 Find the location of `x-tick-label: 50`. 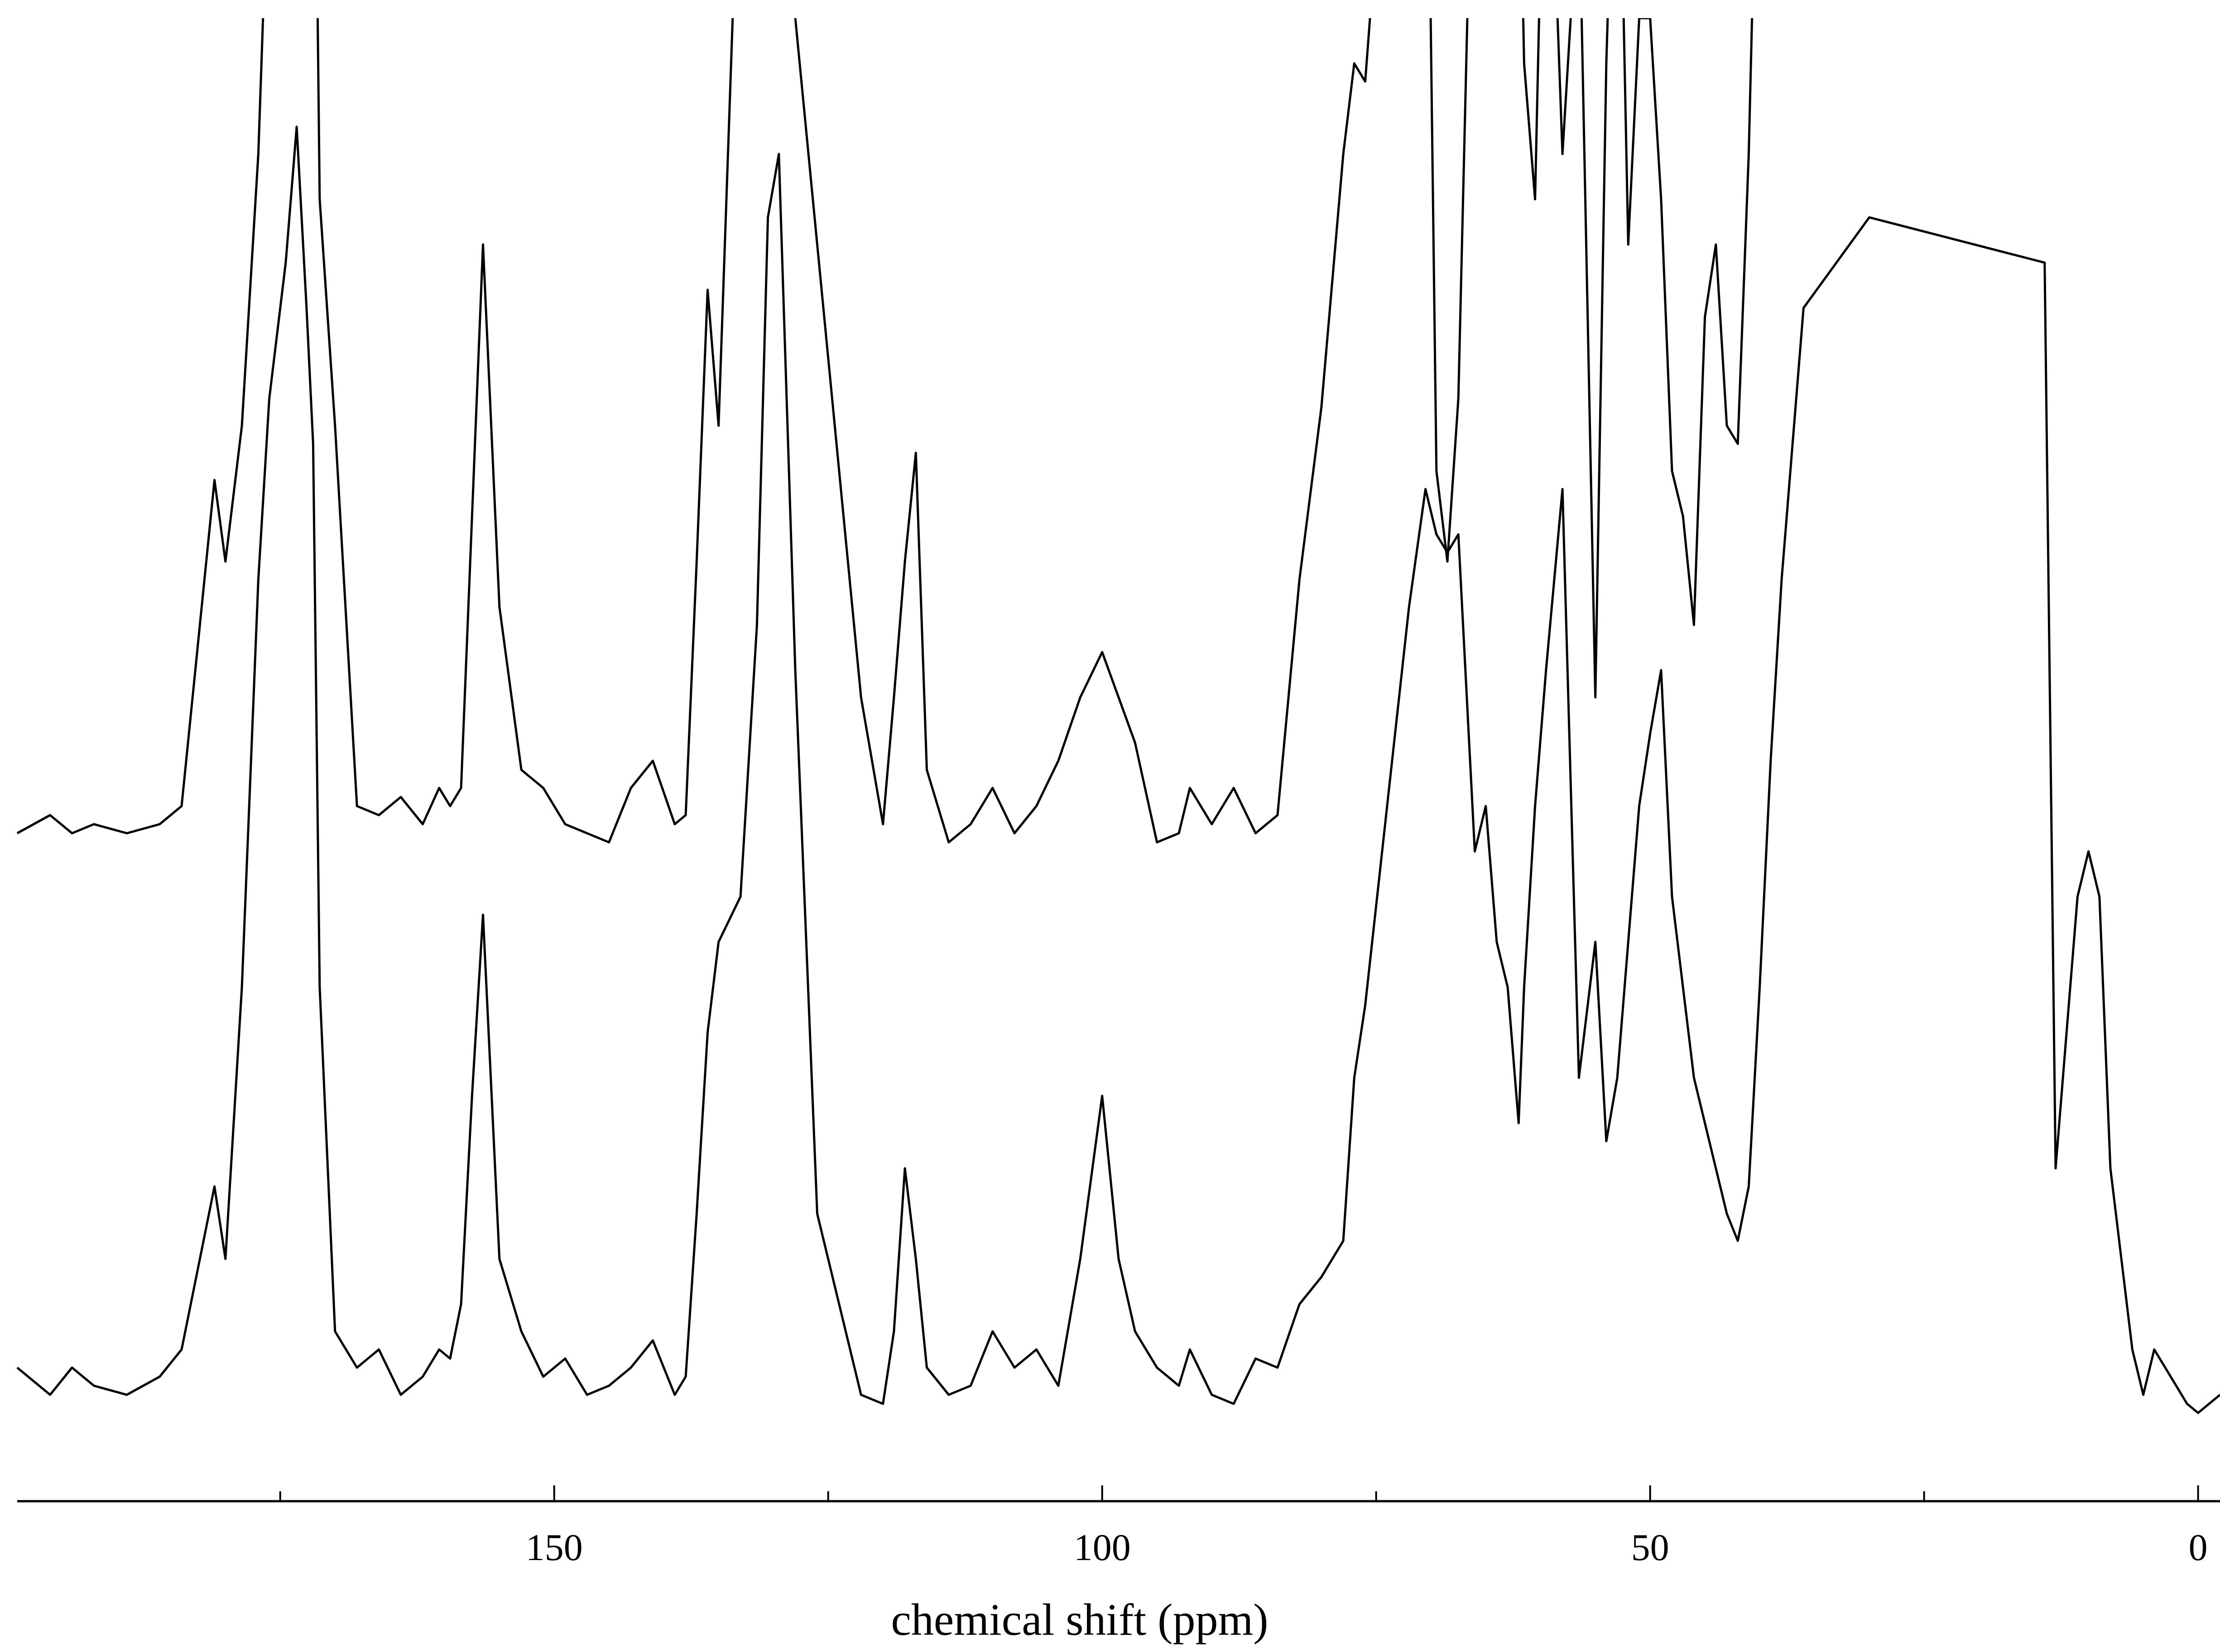

x-tick-label: 50 is located at coordinates (1650, 1548).